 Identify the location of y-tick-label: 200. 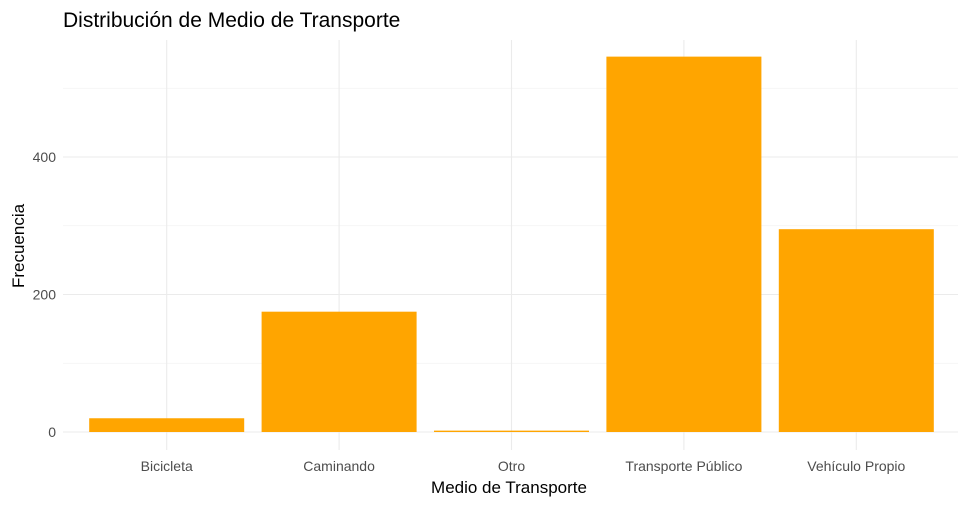
(45, 295).